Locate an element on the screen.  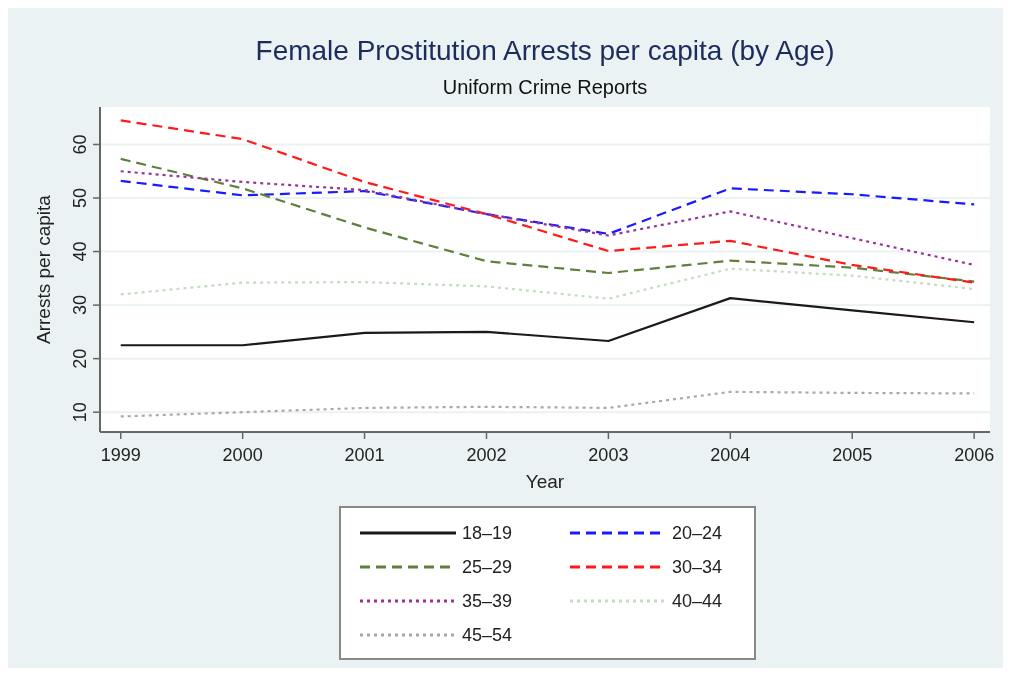
x-tick-label: 2004 is located at coordinates (730, 455).